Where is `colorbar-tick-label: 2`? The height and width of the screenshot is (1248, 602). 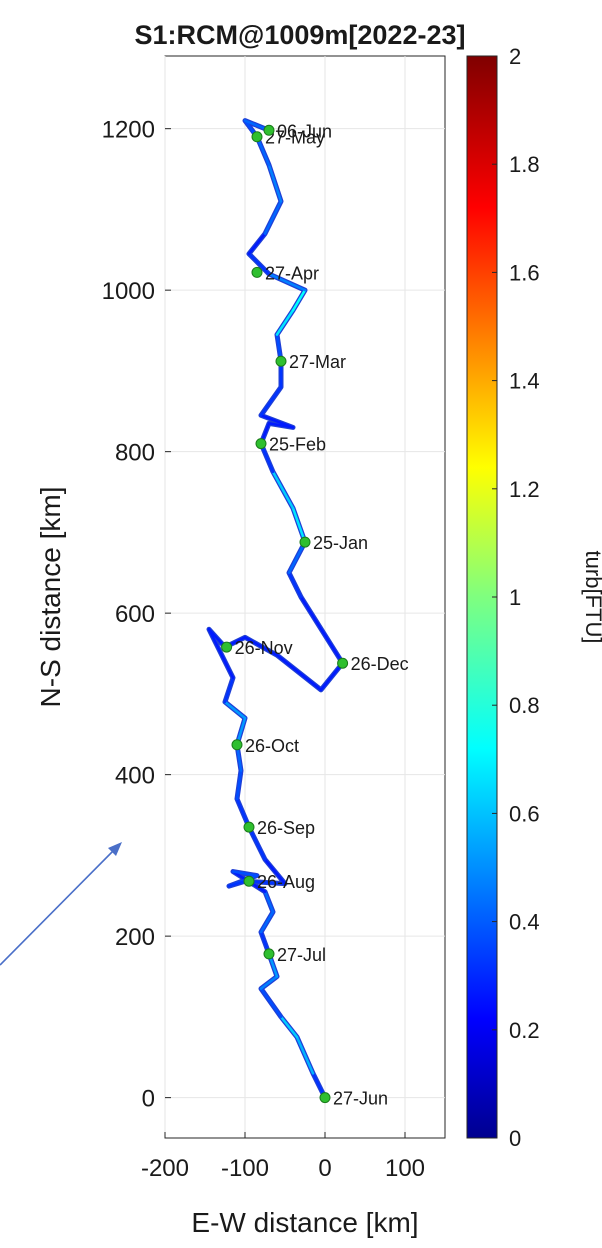 colorbar-tick-label: 2 is located at coordinates (515, 56).